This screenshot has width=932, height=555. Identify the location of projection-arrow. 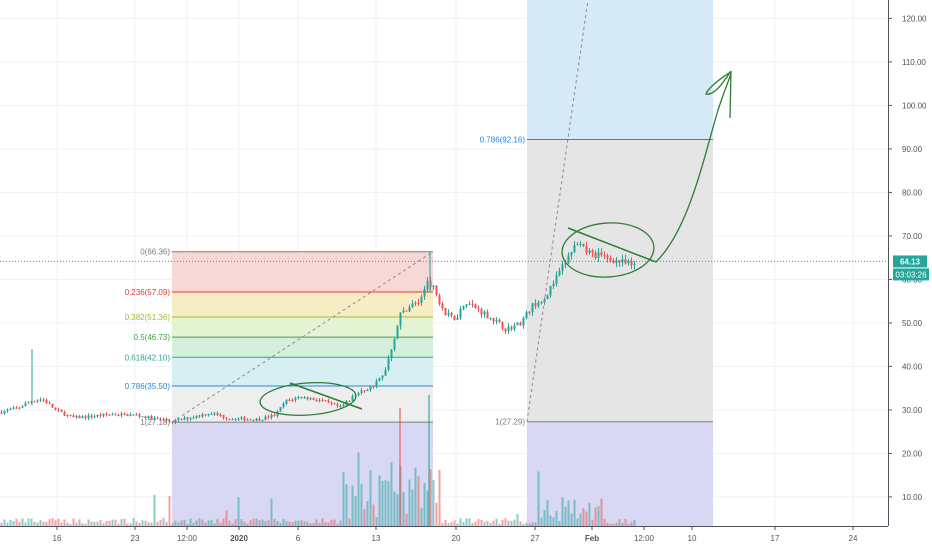
(718, 94).